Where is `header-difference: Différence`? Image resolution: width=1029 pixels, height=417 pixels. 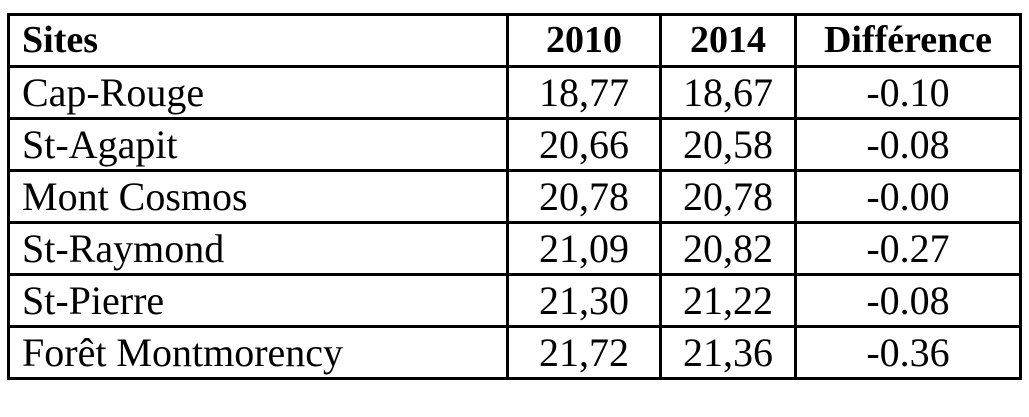 header-difference: Différence is located at coordinates (908, 40).